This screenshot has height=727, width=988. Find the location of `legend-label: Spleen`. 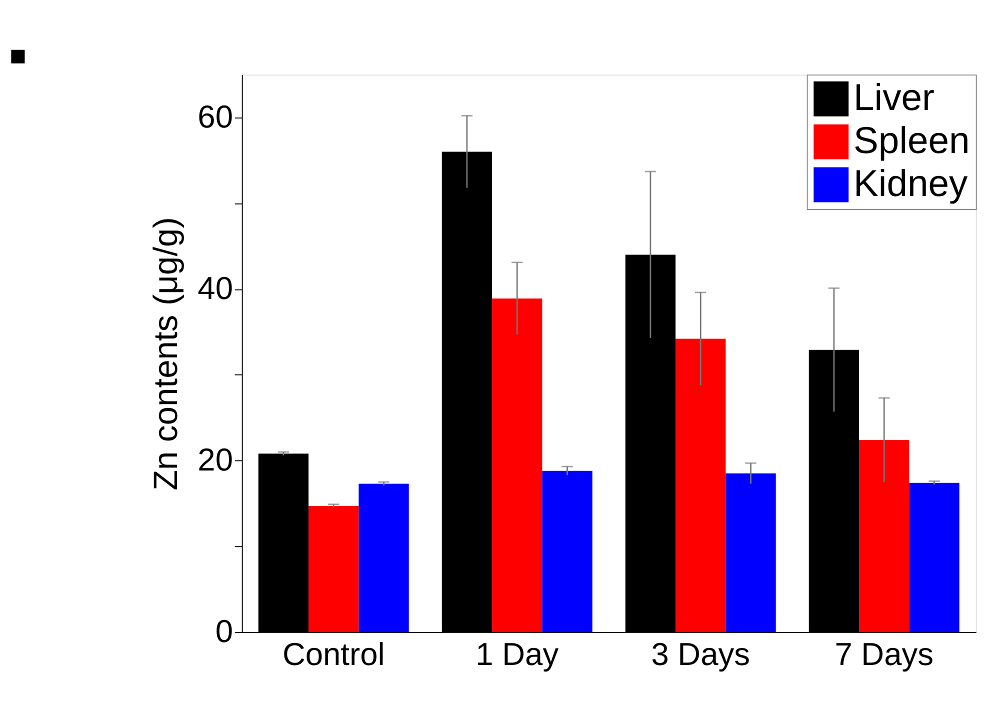

legend-label: Spleen is located at coordinates (912, 140).